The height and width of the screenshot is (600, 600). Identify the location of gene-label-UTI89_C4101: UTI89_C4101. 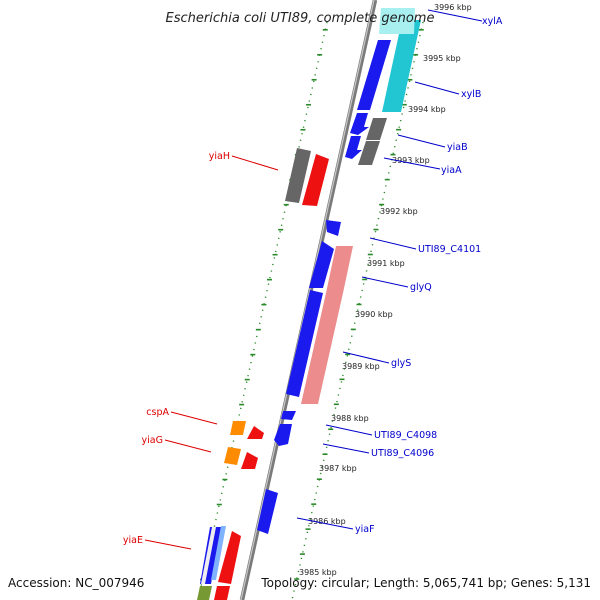
(449, 249).